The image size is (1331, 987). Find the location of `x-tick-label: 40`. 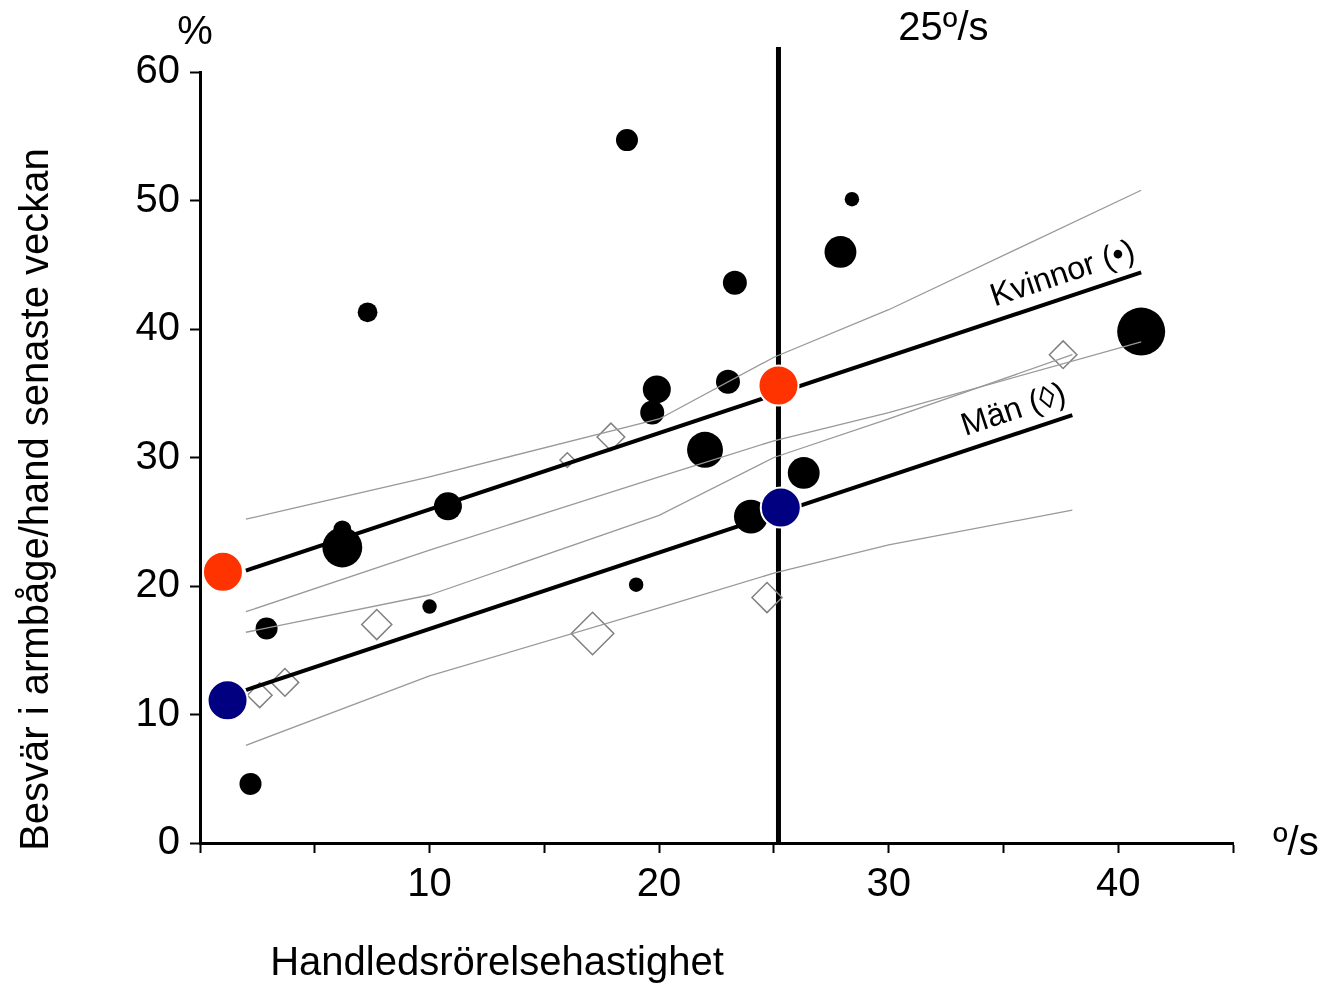

x-tick-label: 40 is located at coordinates (1118, 882).